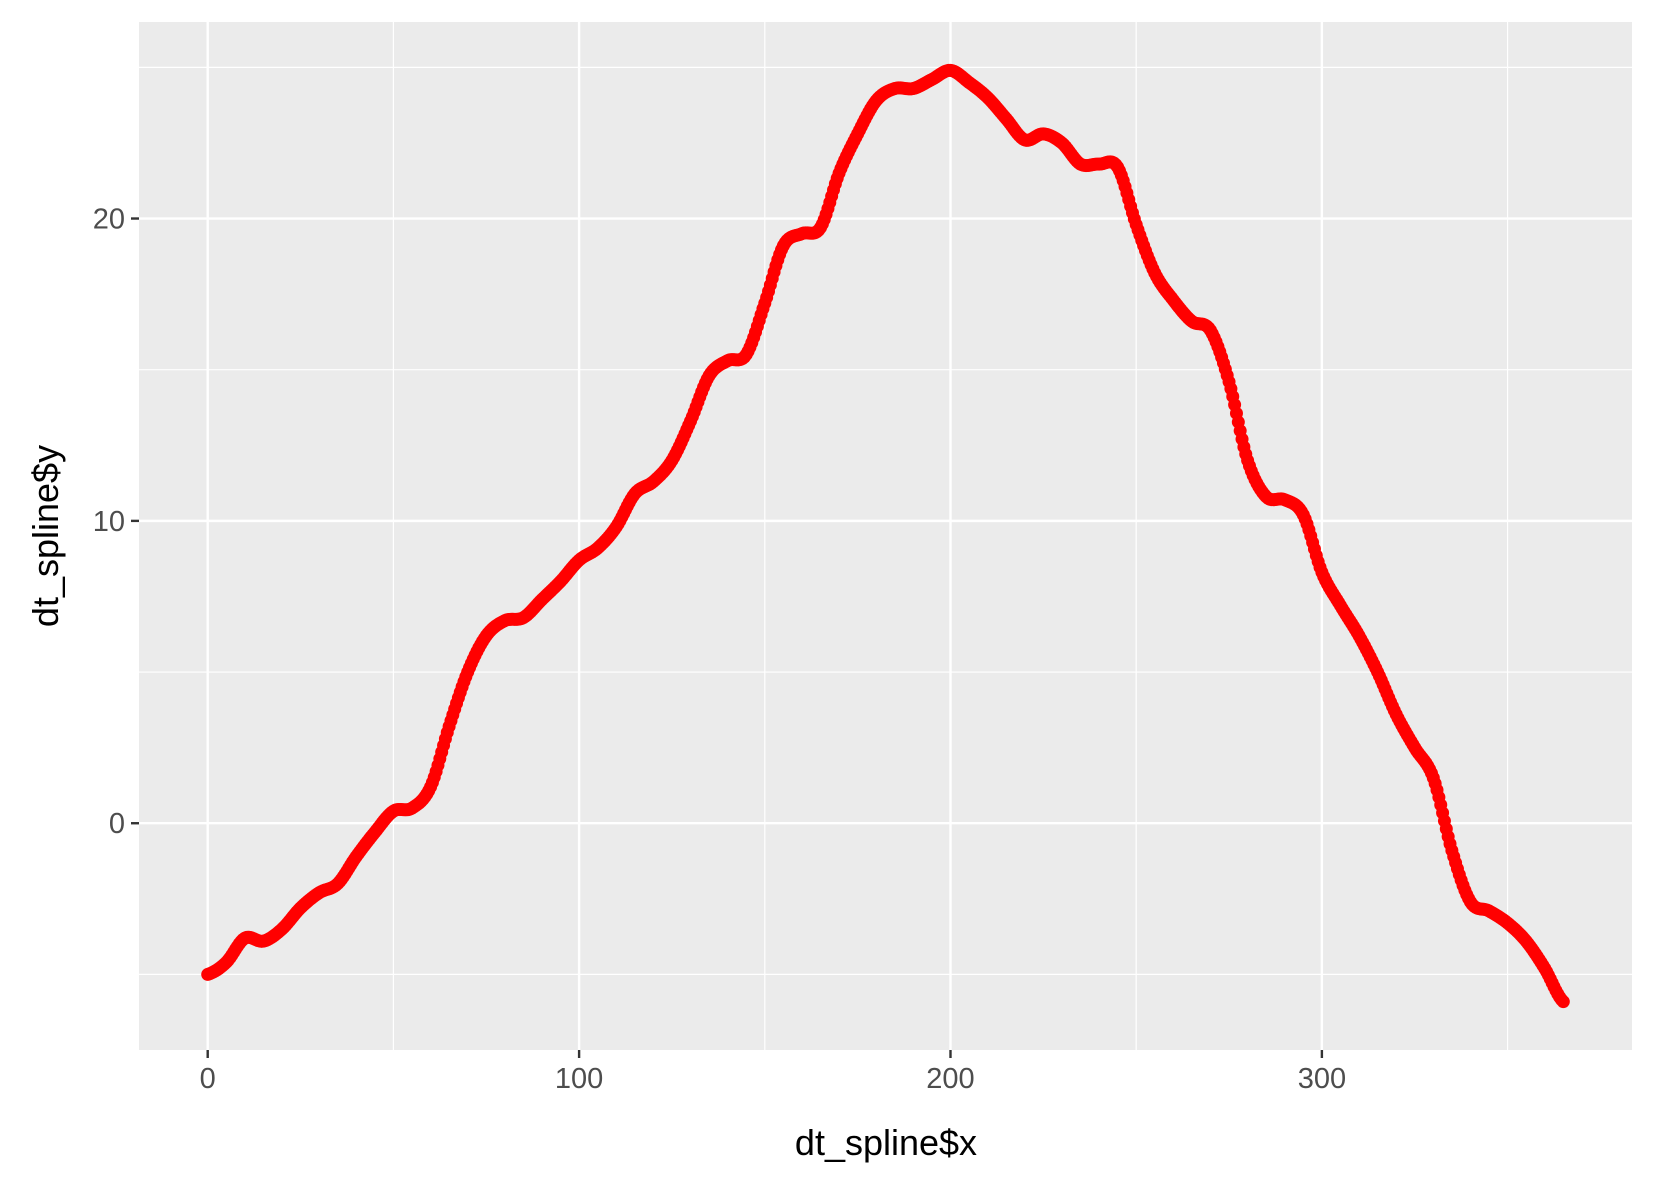 The width and height of the screenshot is (1653, 1181). What do you see at coordinates (109, 220) in the screenshot?
I see `y-tick-label: 20` at bounding box center [109, 220].